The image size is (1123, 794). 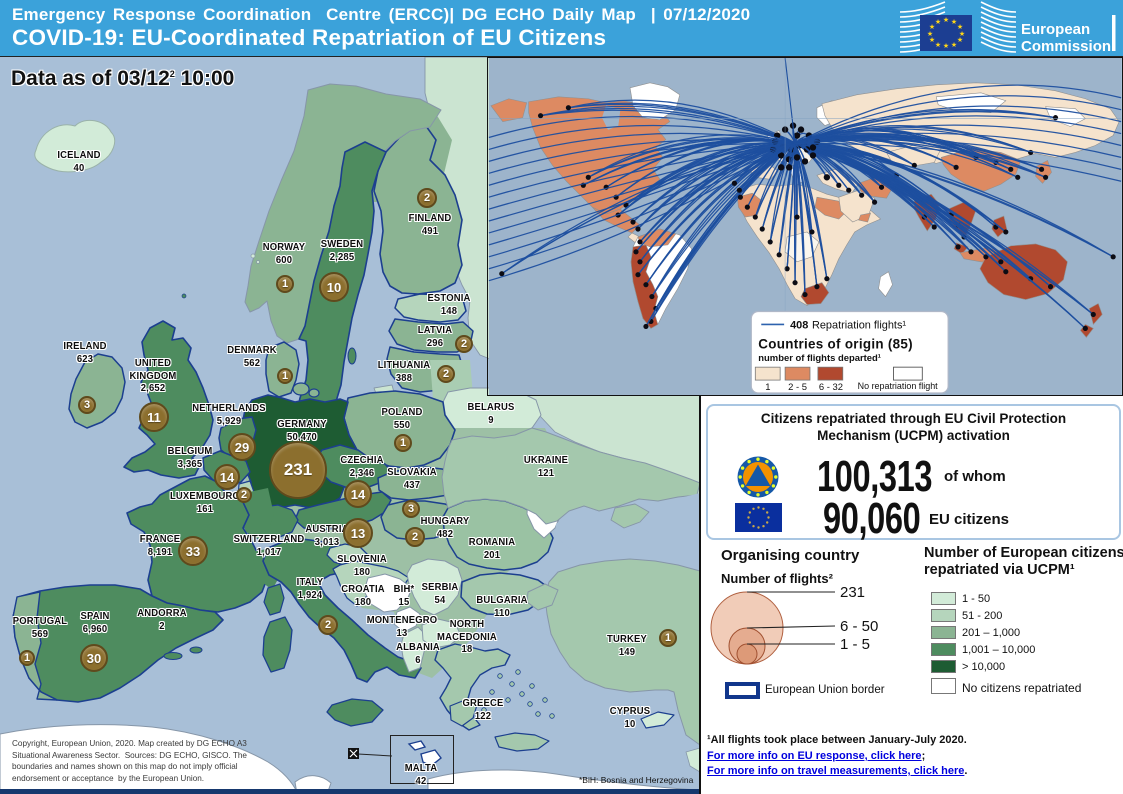 What do you see at coordinates (831, 387) in the screenshot?
I see `svg-text: 6 - 32` at bounding box center [831, 387].